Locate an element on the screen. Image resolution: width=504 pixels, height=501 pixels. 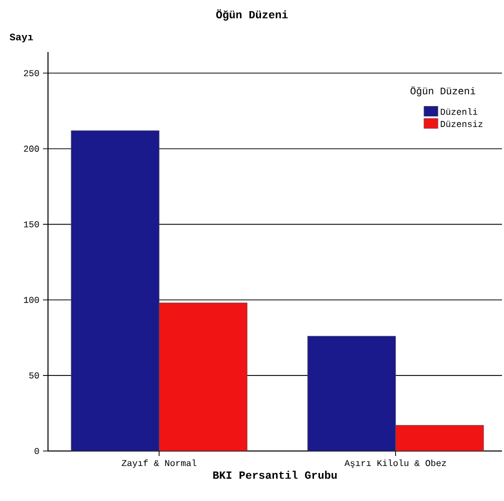
chart-title: Öğün Düzeni is located at coordinates (252, 15).